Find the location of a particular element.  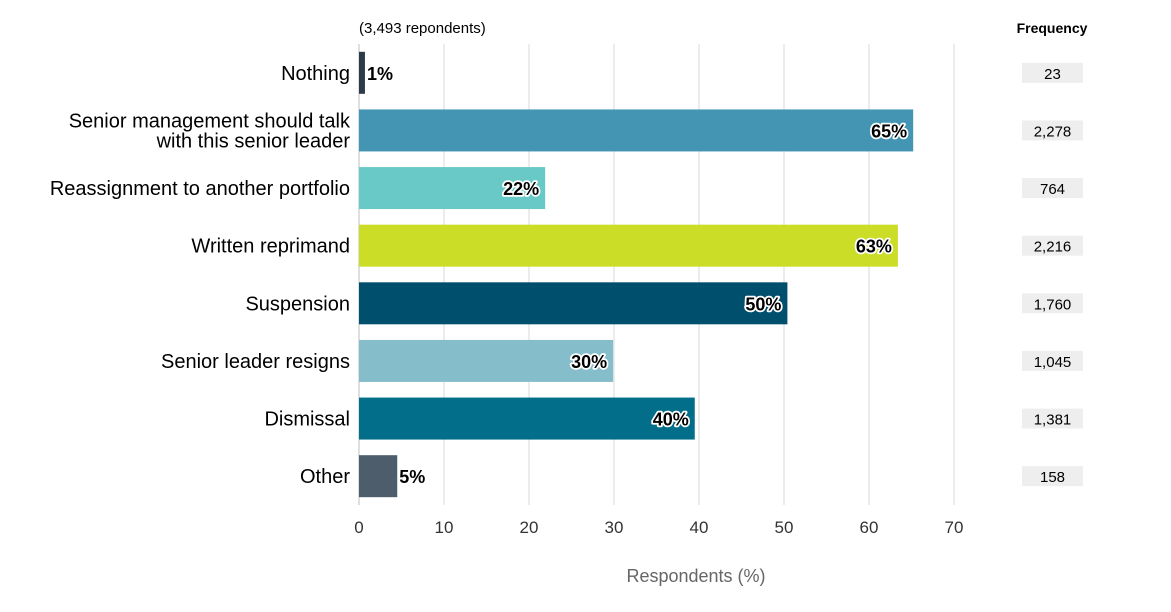

bar-value-label: 1% is located at coordinates (380, 74).